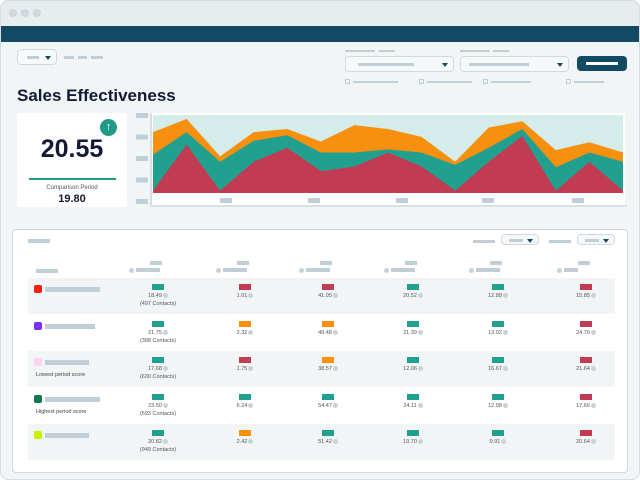  What do you see at coordinates (37, 13) in the screenshot?
I see `maximize-window-dot` at bounding box center [37, 13].